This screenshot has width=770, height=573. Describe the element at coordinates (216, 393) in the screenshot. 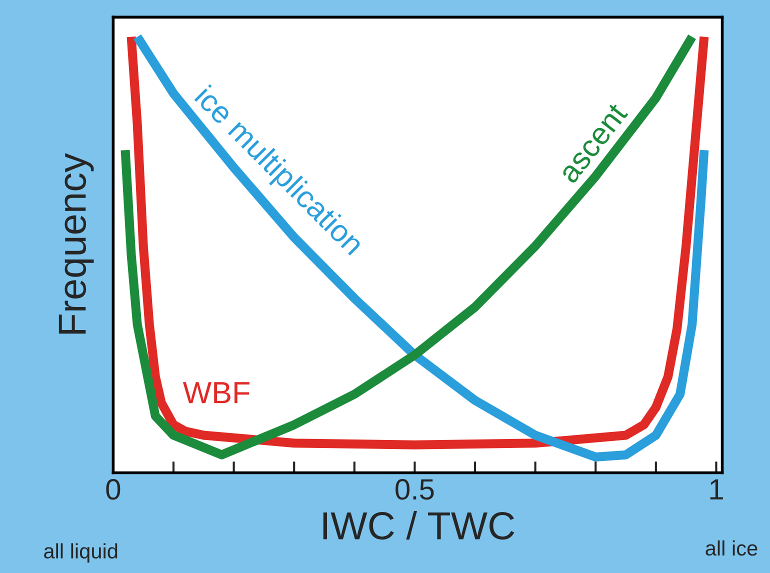

I see `series-label: WBF` at that location.